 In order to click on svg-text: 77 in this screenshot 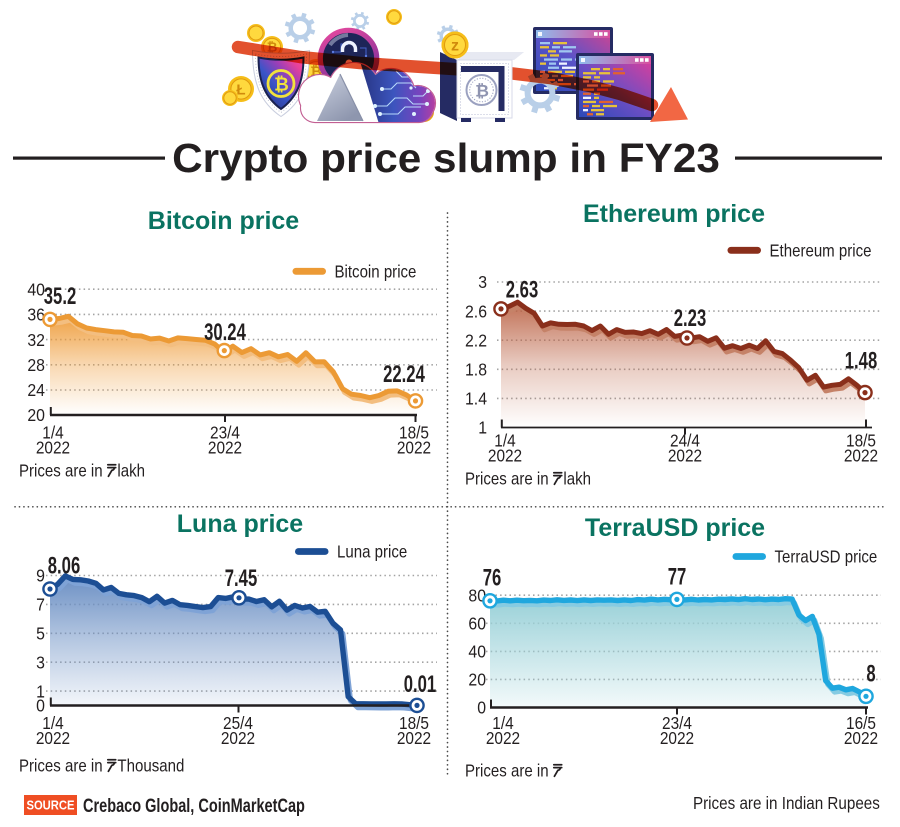, I will do `click(677, 576)`.